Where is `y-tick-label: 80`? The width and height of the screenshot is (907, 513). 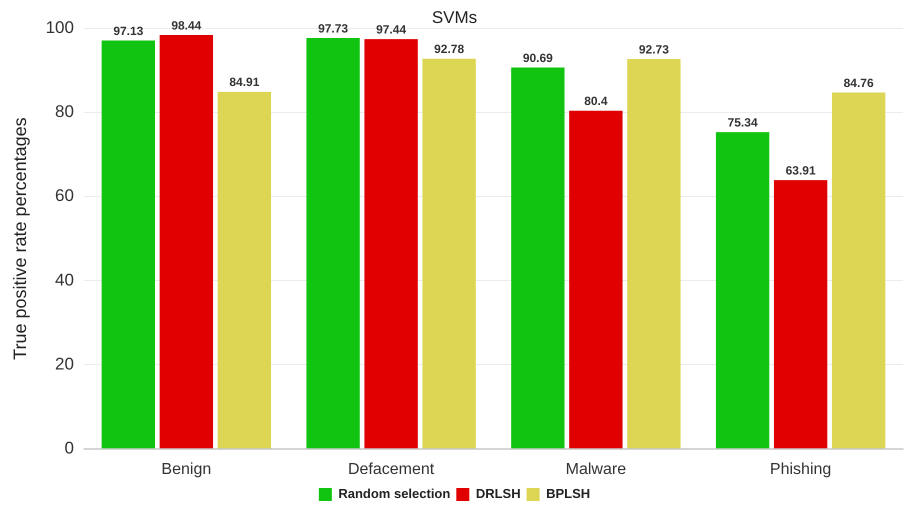 y-tick-label: 80 is located at coordinates (64, 112).